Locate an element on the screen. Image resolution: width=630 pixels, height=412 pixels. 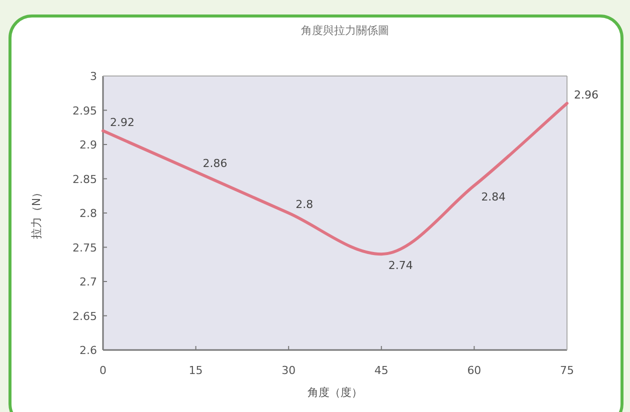
y-tick-label: 2.95 is located at coordinates (84, 111).